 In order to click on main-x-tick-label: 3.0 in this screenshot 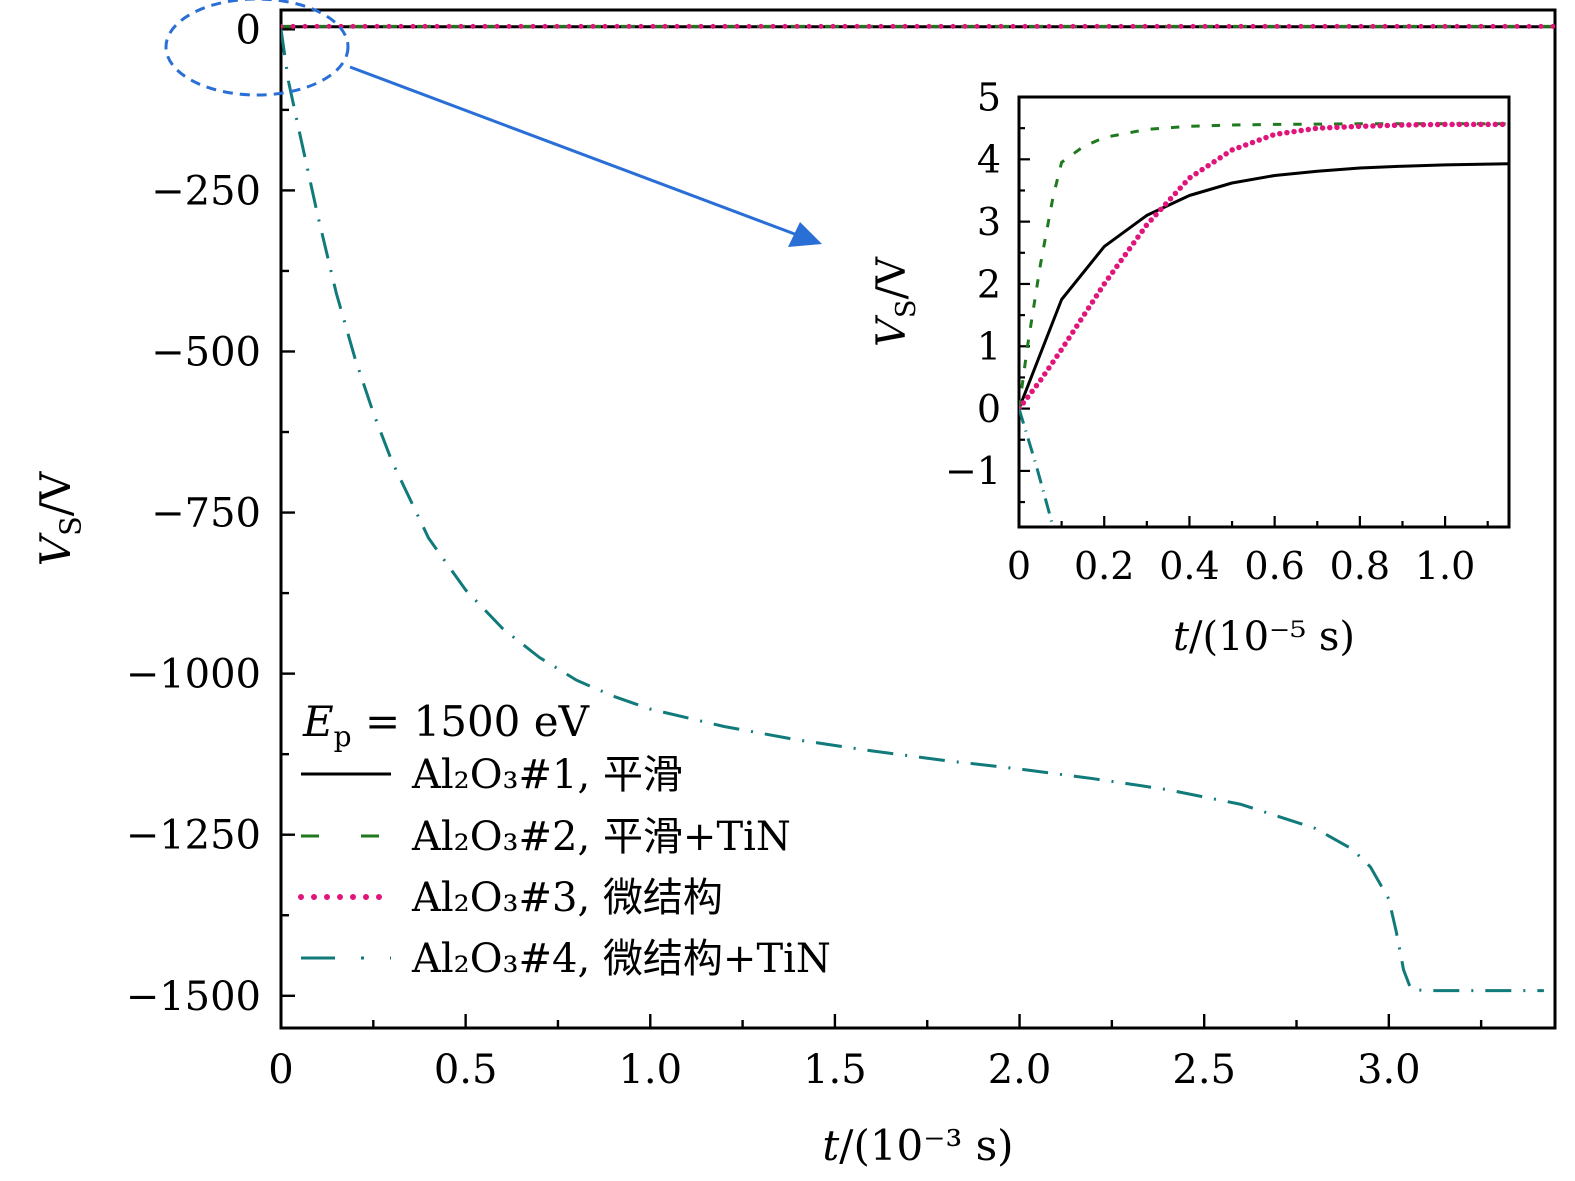, I will do `click(1389, 1070)`.